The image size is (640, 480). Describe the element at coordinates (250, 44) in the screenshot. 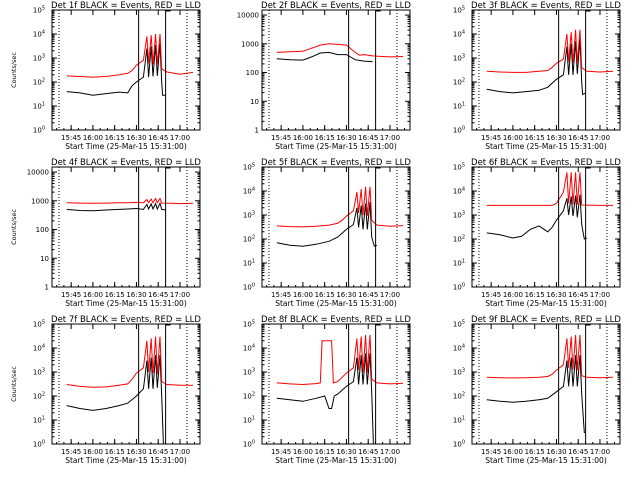

I see `y-tick-label: 1000` at that location.